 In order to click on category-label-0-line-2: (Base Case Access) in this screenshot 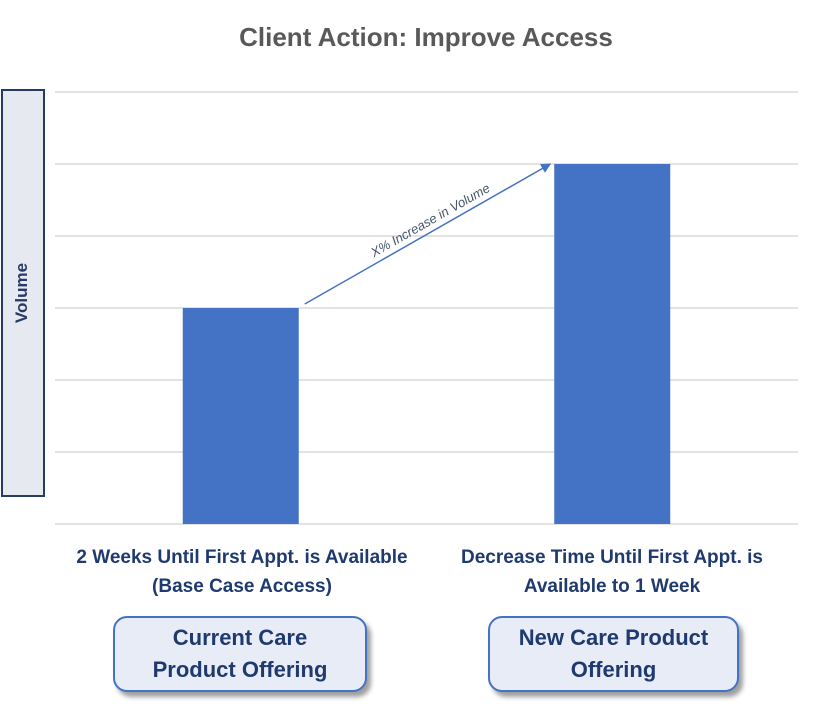, I will do `click(242, 586)`.